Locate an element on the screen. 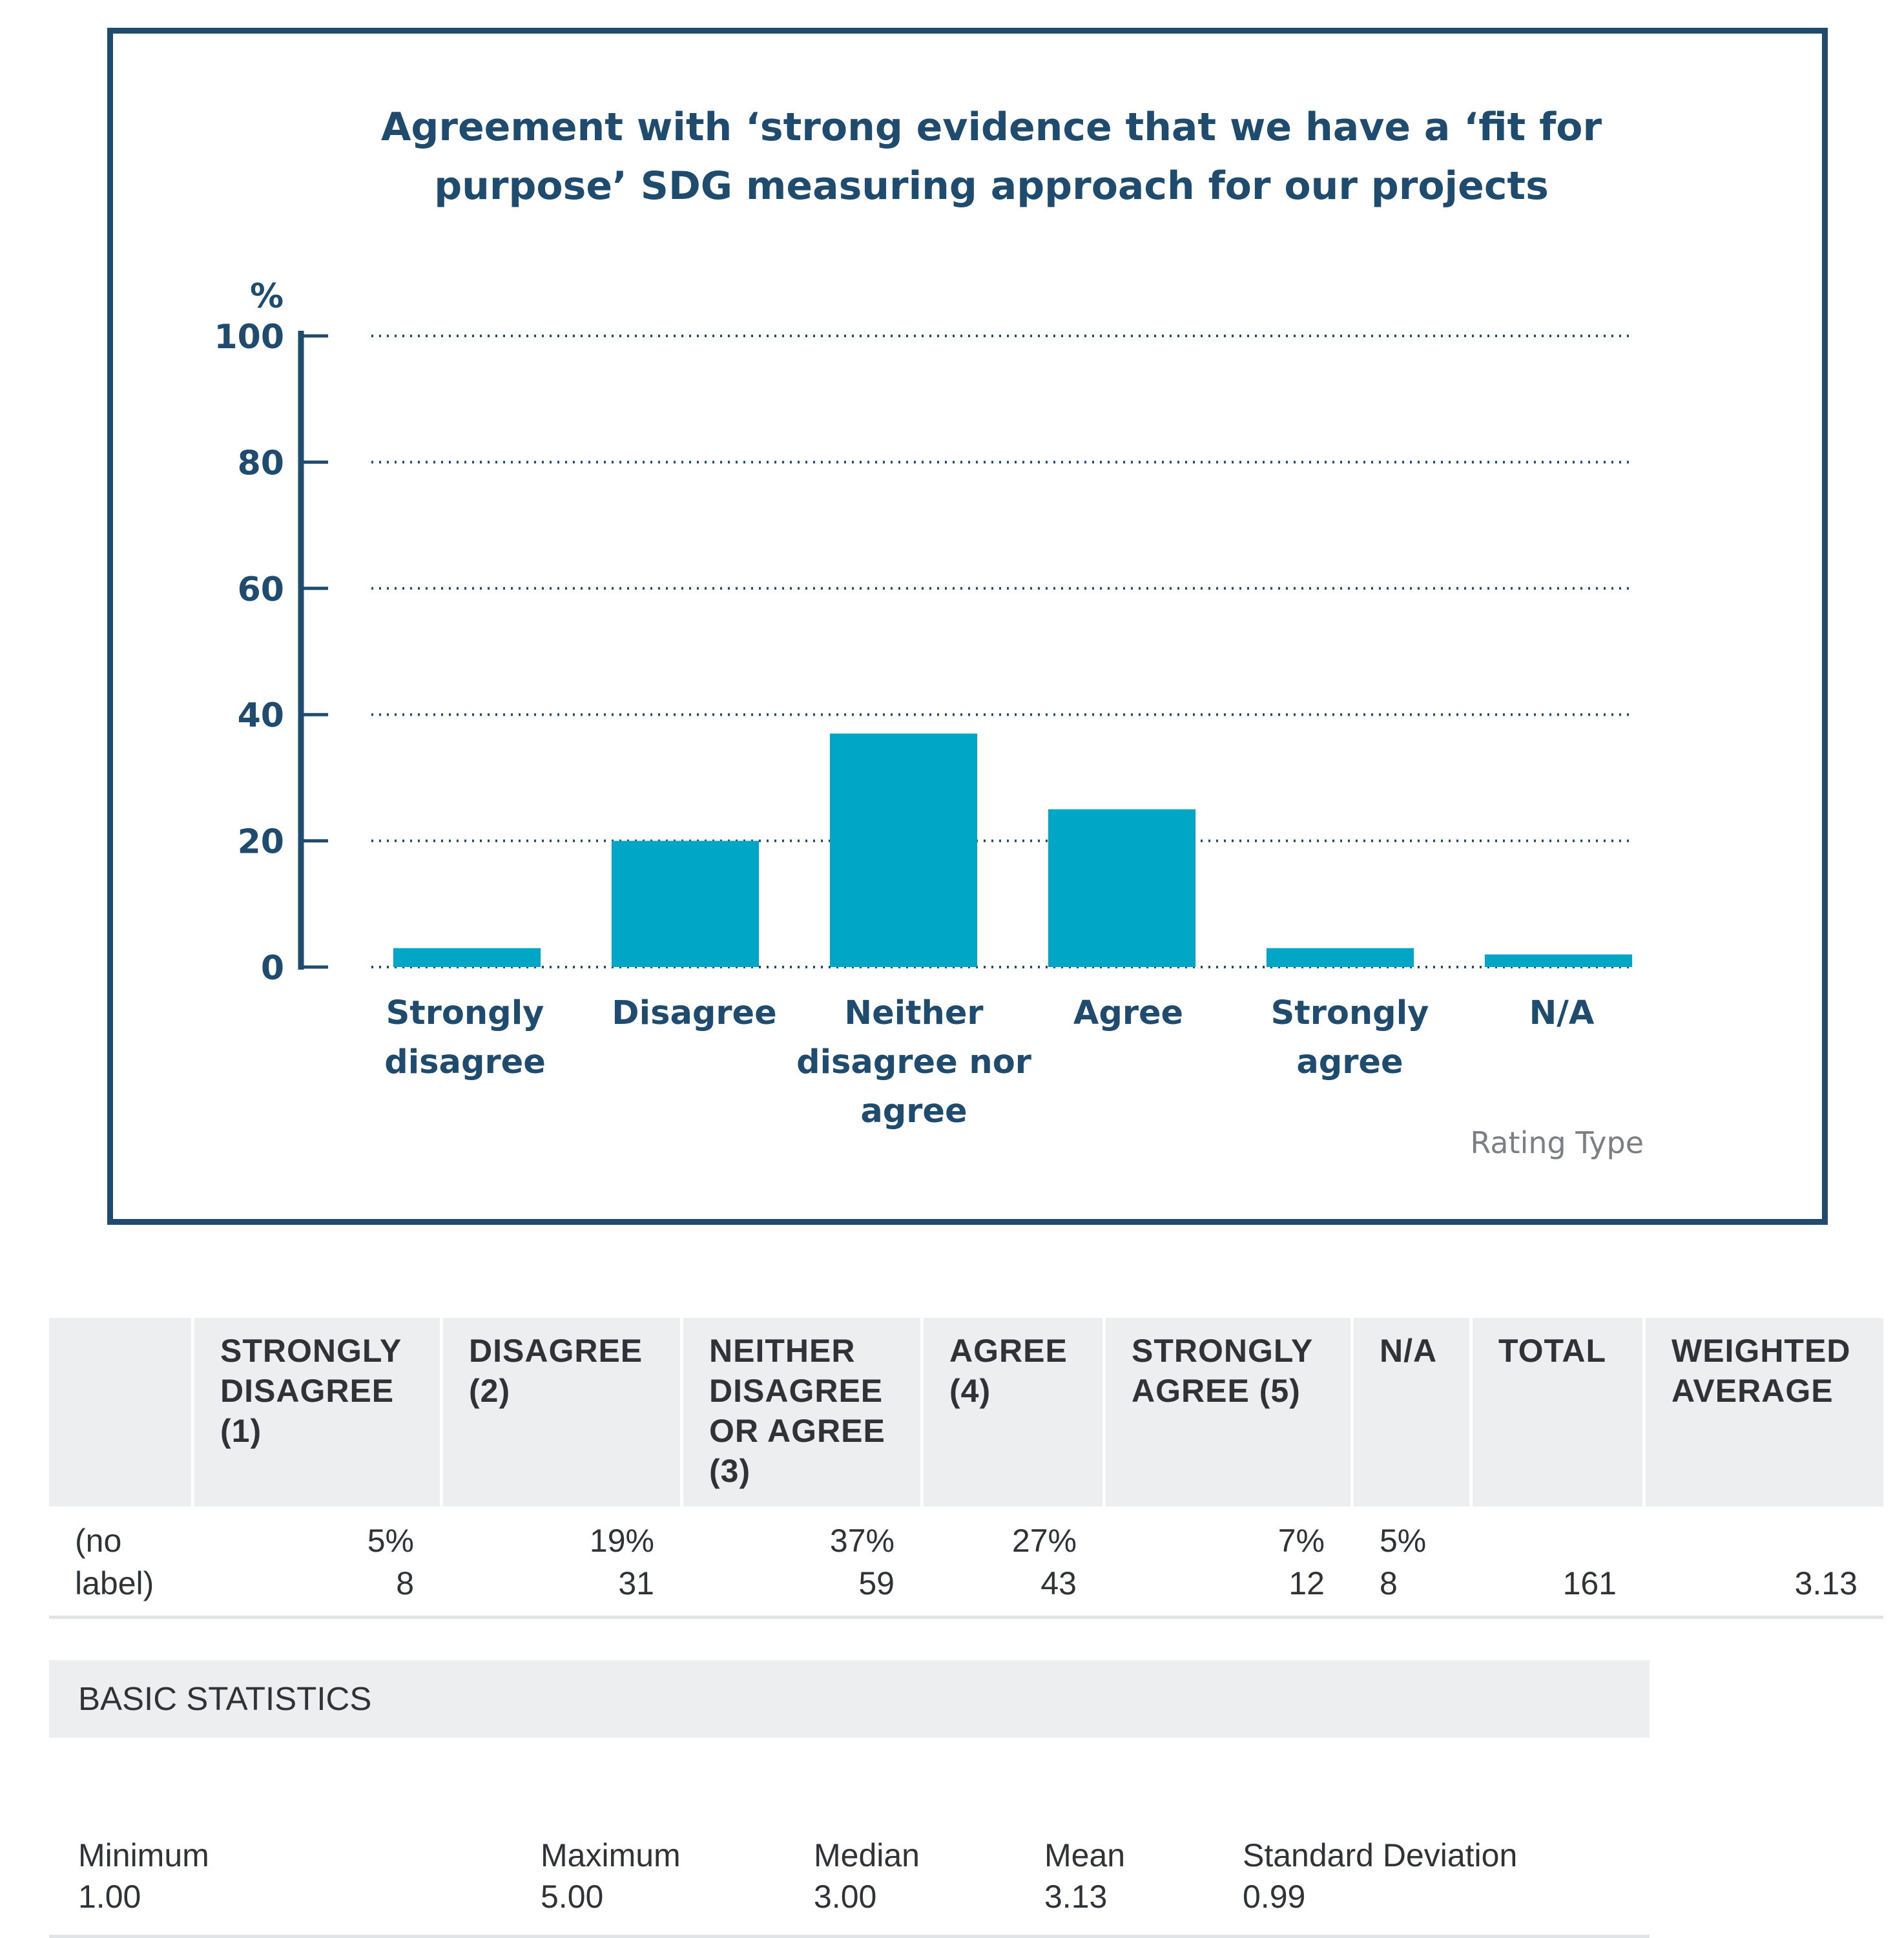 The height and width of the screenshot is (1938, 1904). cell-count: 12 is located at coordinates (1306, 1583).